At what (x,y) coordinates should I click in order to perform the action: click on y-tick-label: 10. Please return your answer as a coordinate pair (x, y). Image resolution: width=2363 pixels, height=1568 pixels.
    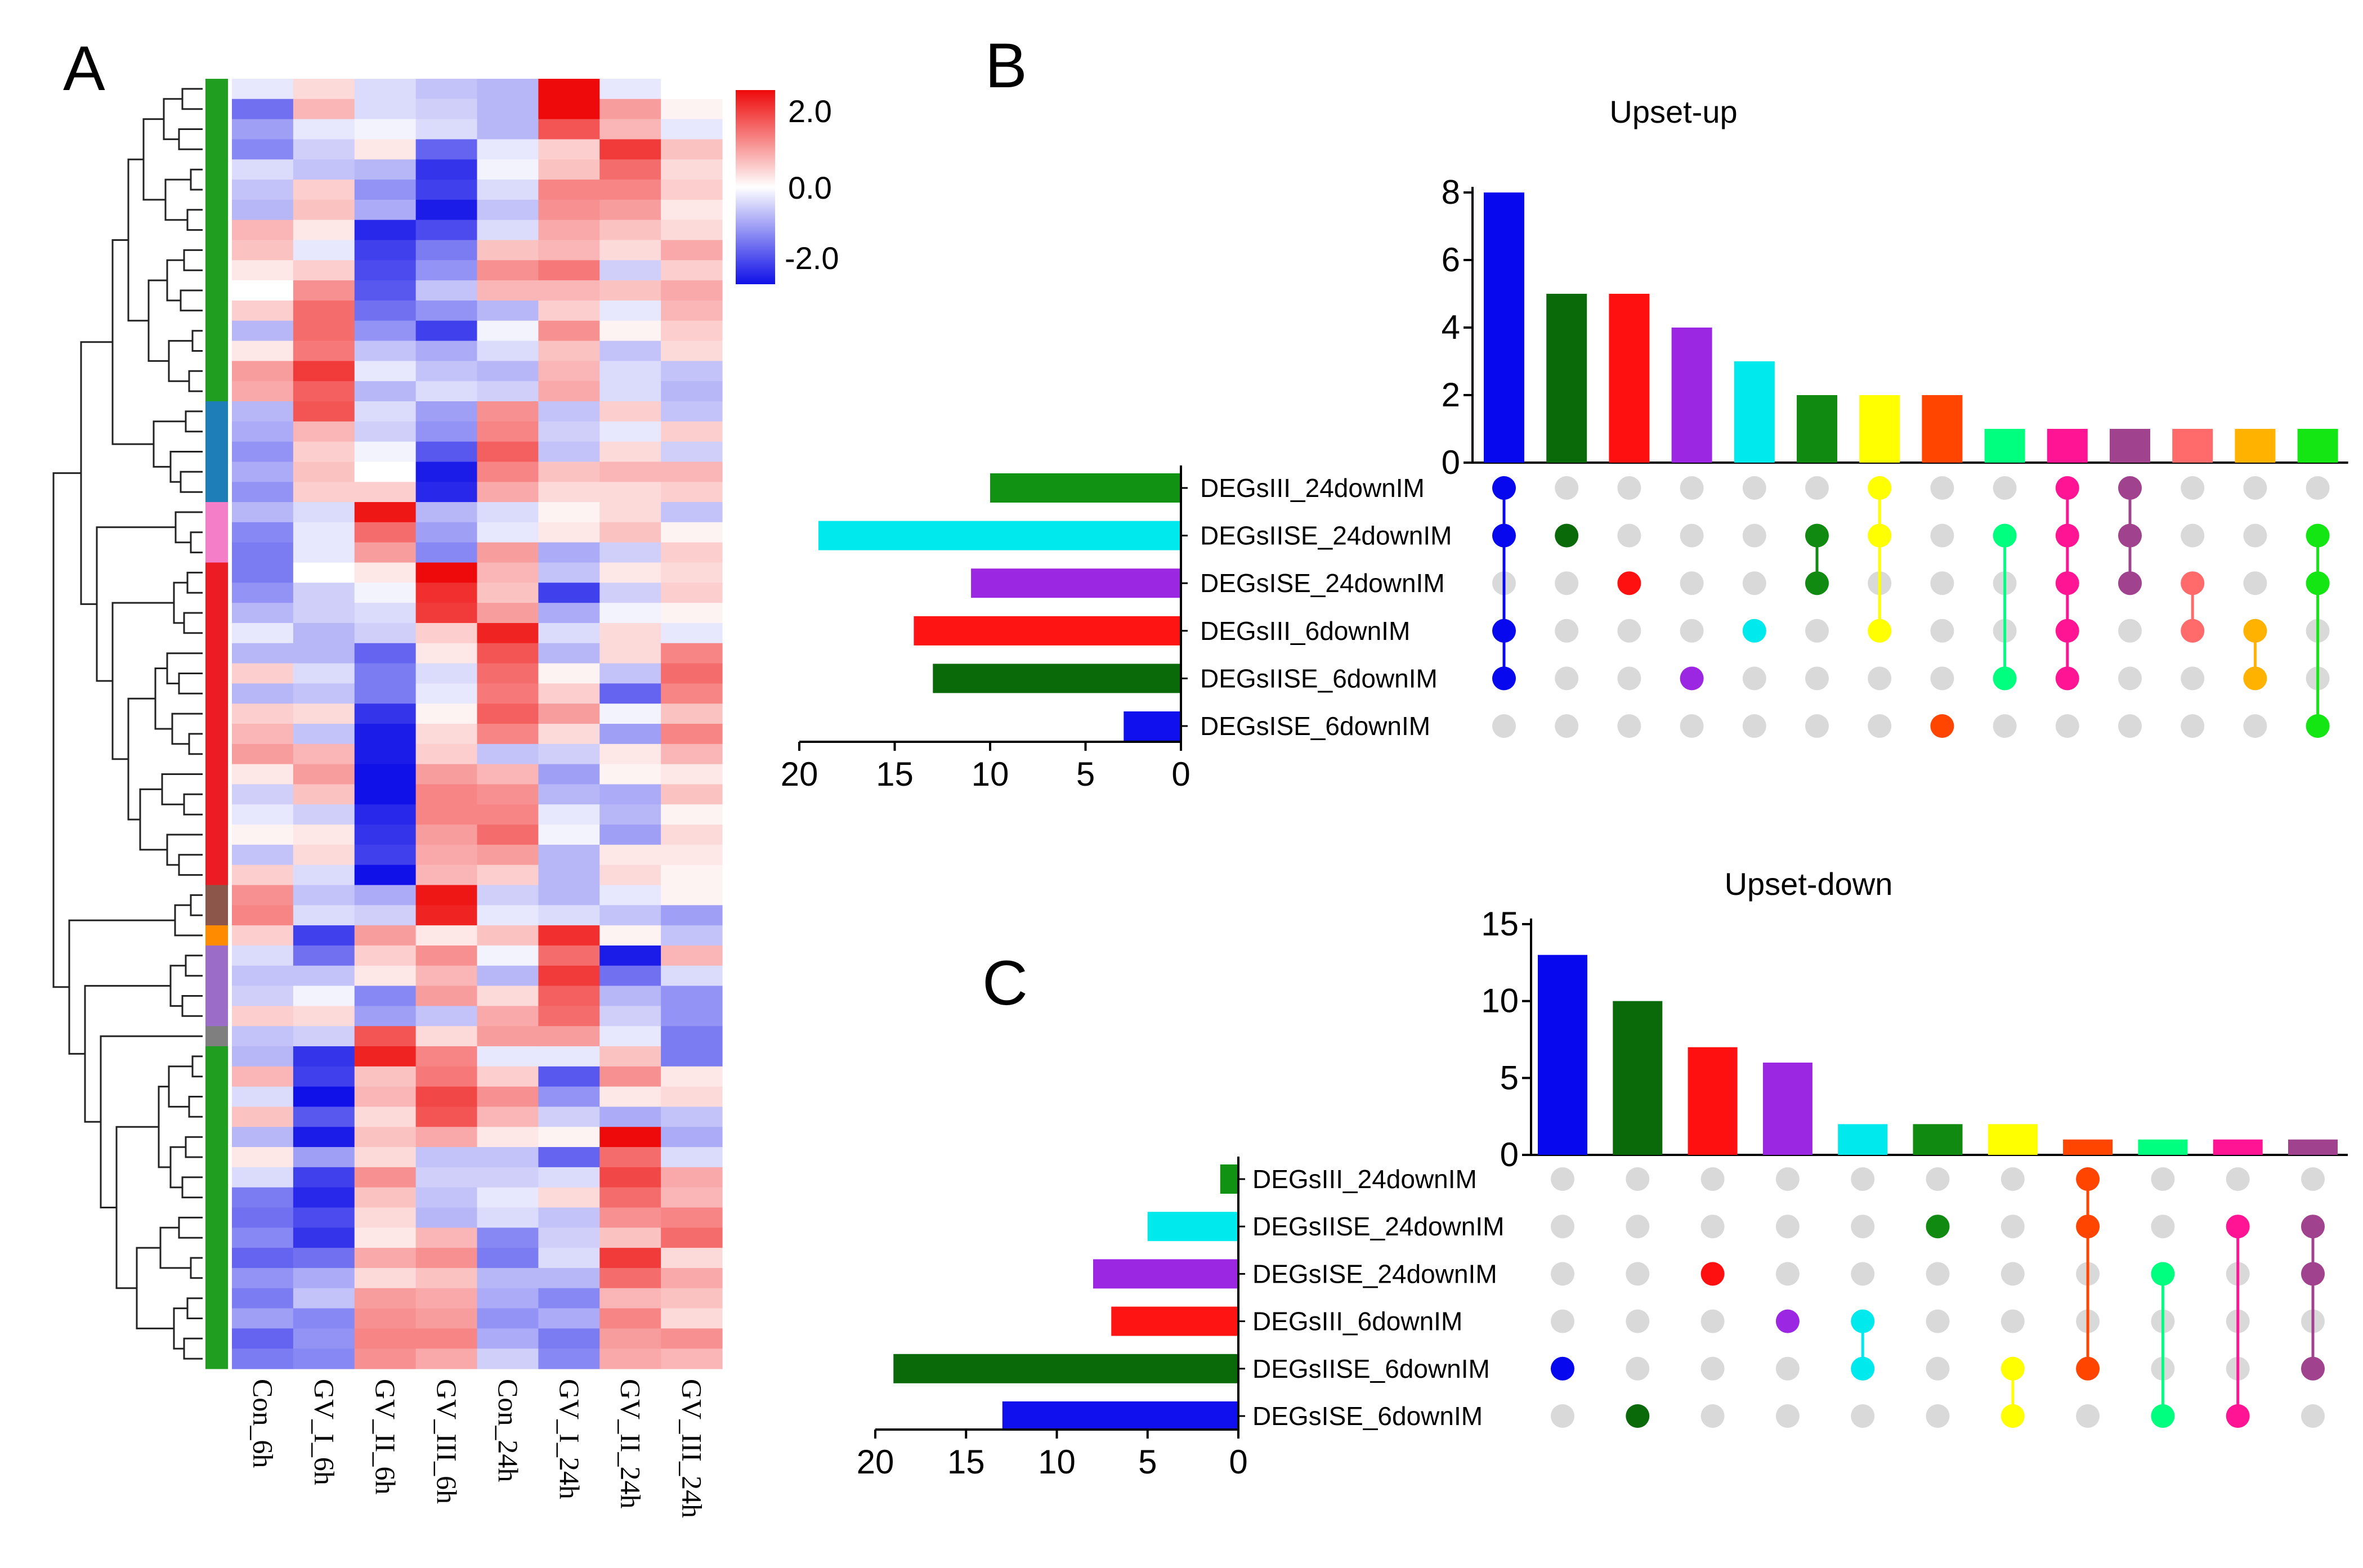
    Looking at the image, I should click on (1500, 1001).